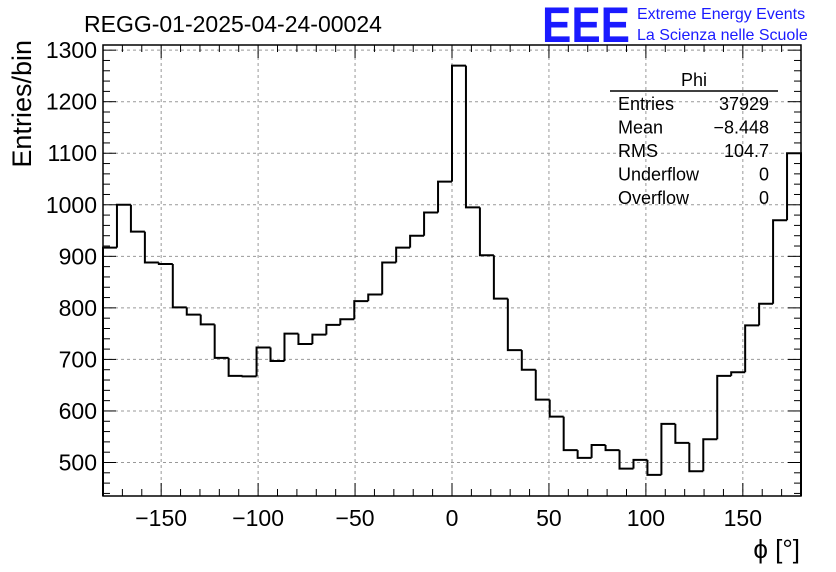  What do you see at coordinates (746, 151) in the screenshot?
I see `stats-value: 104.7` at bounding box center [746, 151].